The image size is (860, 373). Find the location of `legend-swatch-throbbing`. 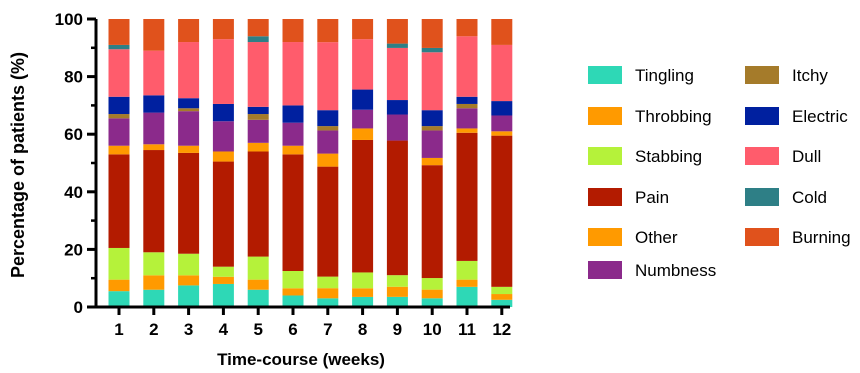

legend-swatch-throbbing is located at coordinates (605, 116).